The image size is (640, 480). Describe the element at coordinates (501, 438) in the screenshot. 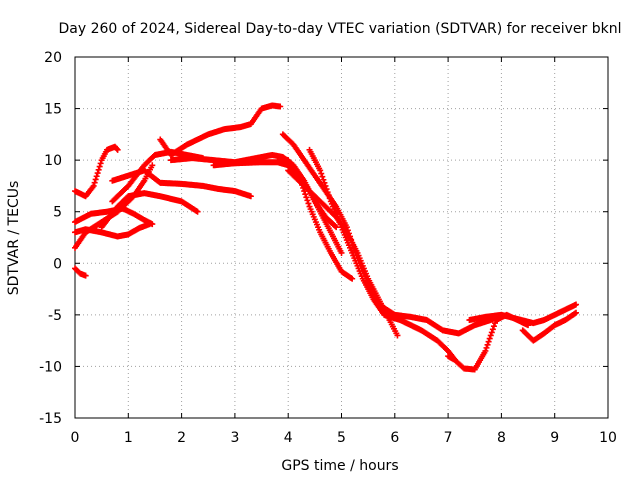

I see `x-tick-label: 8` at that location.